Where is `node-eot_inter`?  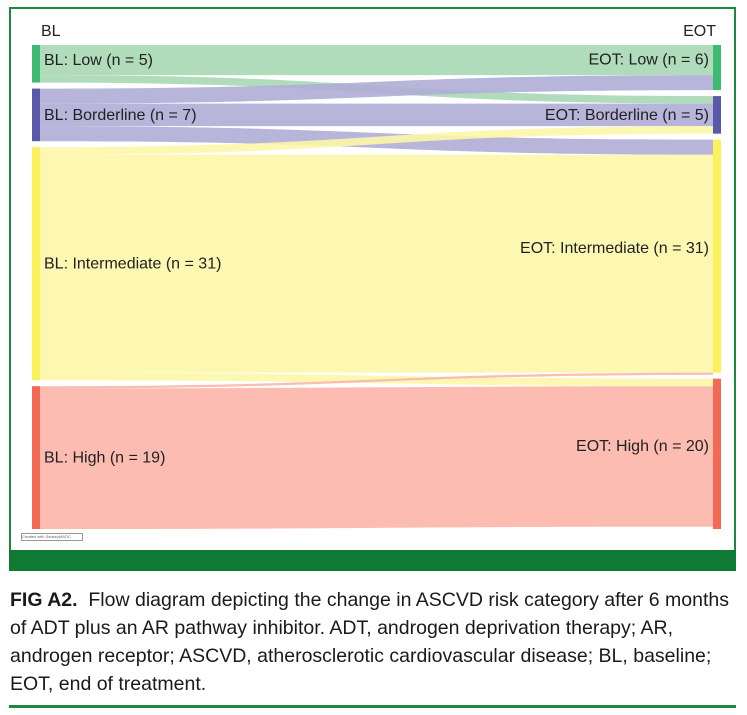
node-eot_inter is located at coordinates (717, 256).